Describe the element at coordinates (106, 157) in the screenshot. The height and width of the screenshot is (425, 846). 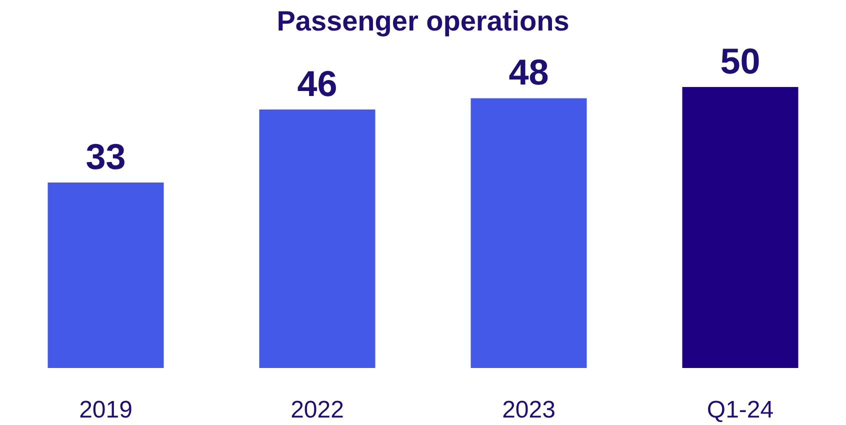
I see `data-label: 33` at that location.